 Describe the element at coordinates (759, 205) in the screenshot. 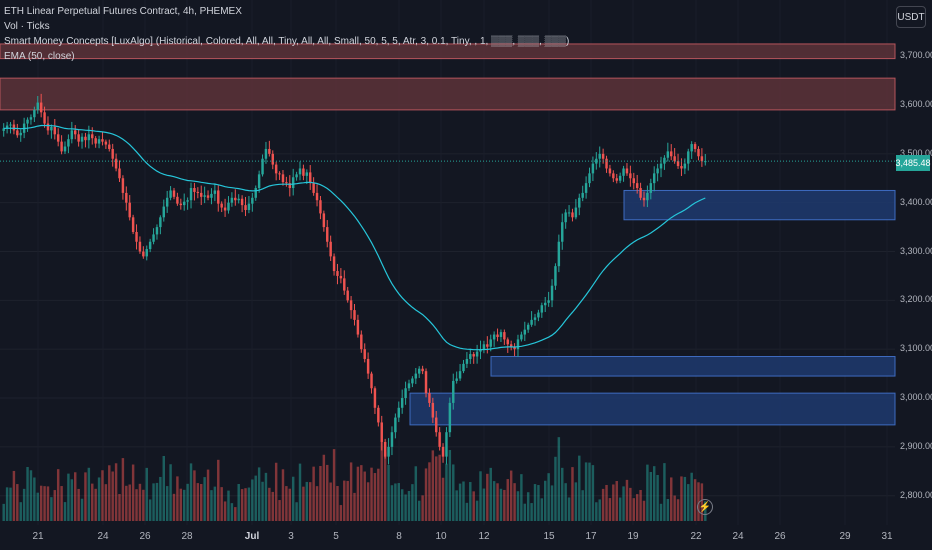

I see `demand-zone` at that location.